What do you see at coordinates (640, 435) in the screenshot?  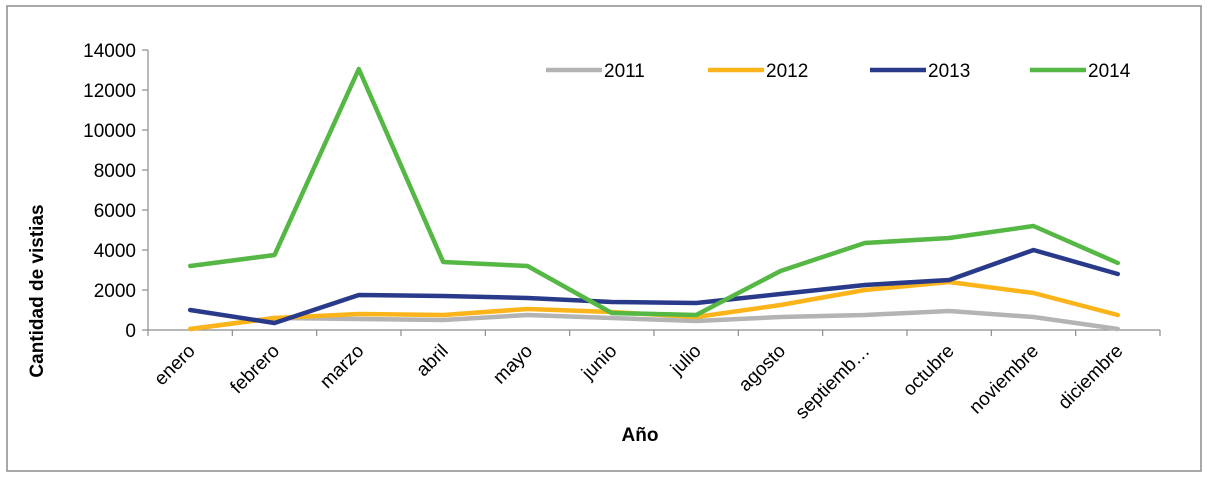 I see `x-axis-title: Año` at bounding box center [640, 435].